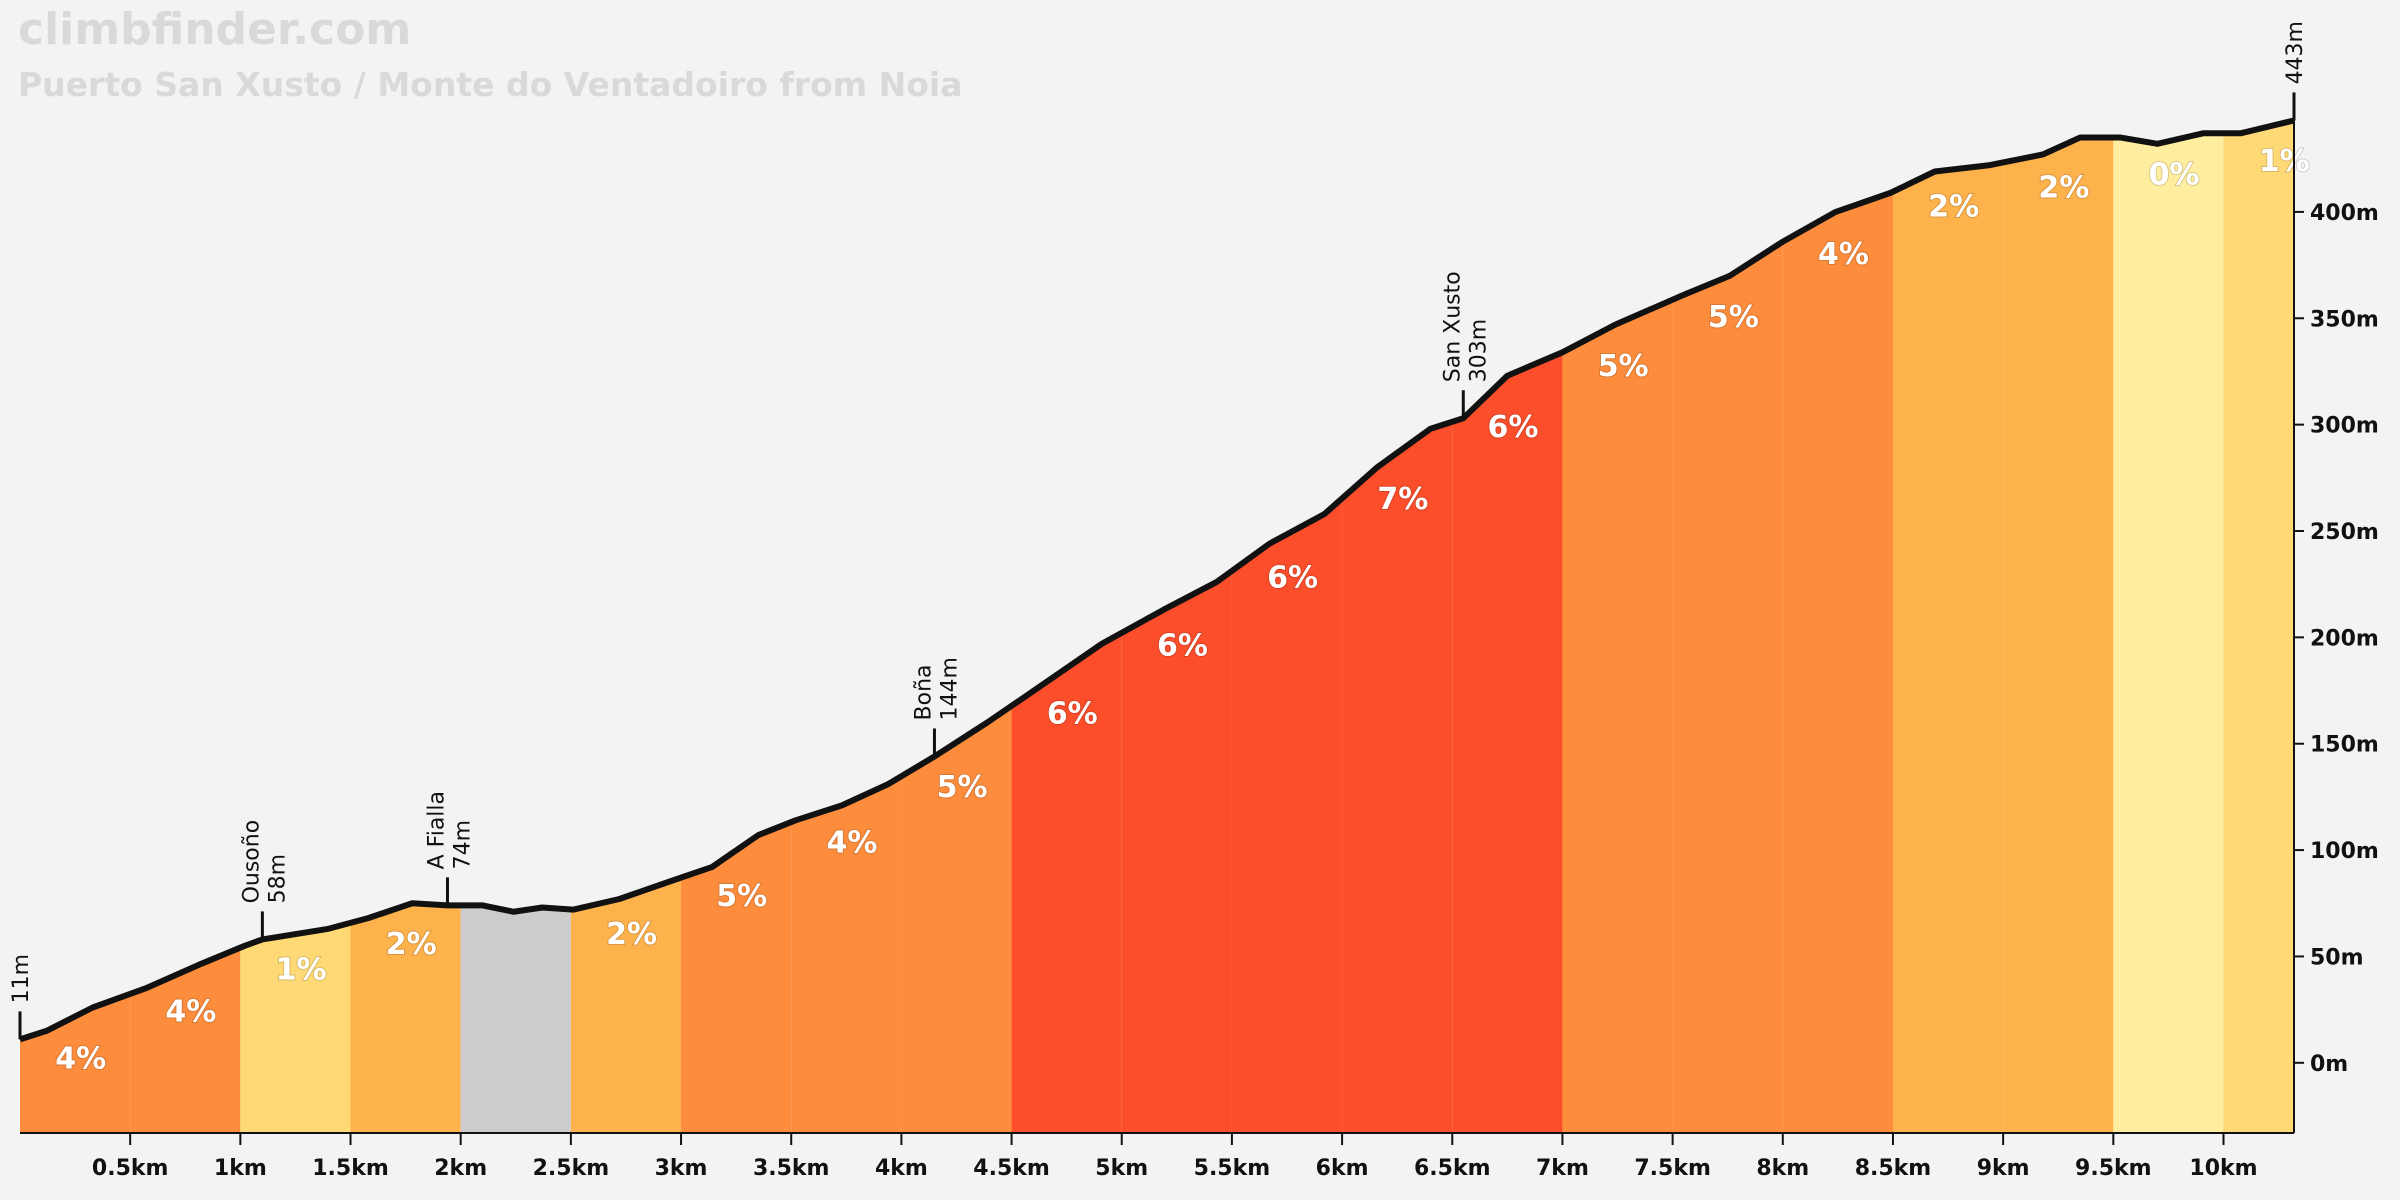 The image size is (2400, 1200). I want to click on brand: climbfinder.com, so click(214, 29).